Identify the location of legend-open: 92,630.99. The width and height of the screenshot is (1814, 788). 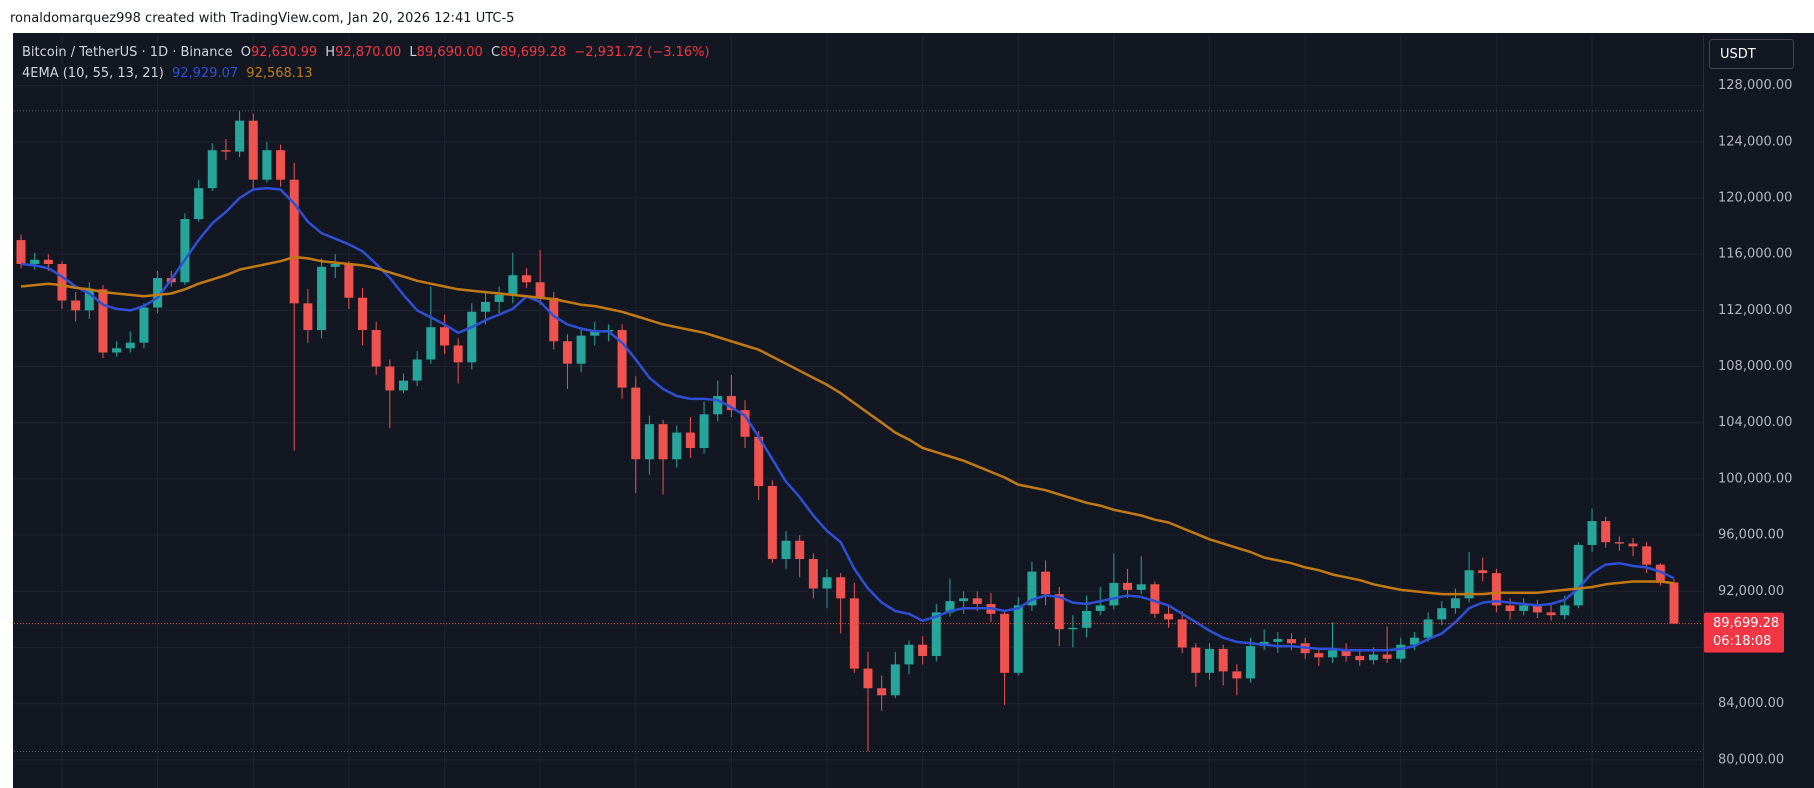
(284, 52).